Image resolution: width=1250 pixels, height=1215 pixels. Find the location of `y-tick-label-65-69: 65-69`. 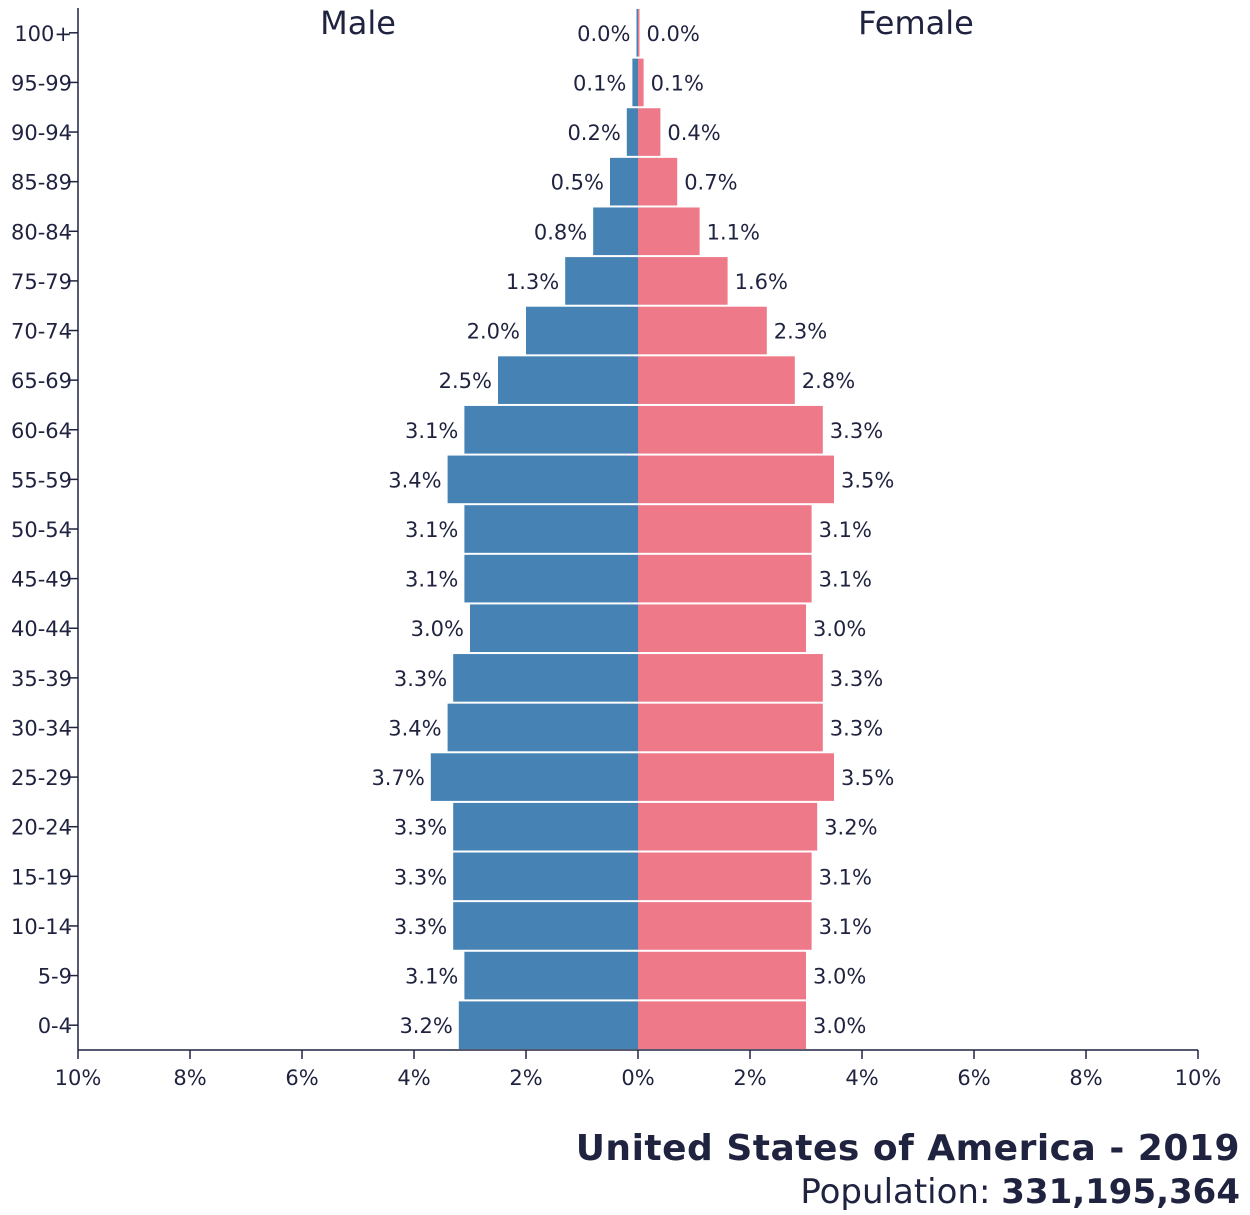

y-tick-label-65-69: 65-69 is located at coordinates (41, 381).